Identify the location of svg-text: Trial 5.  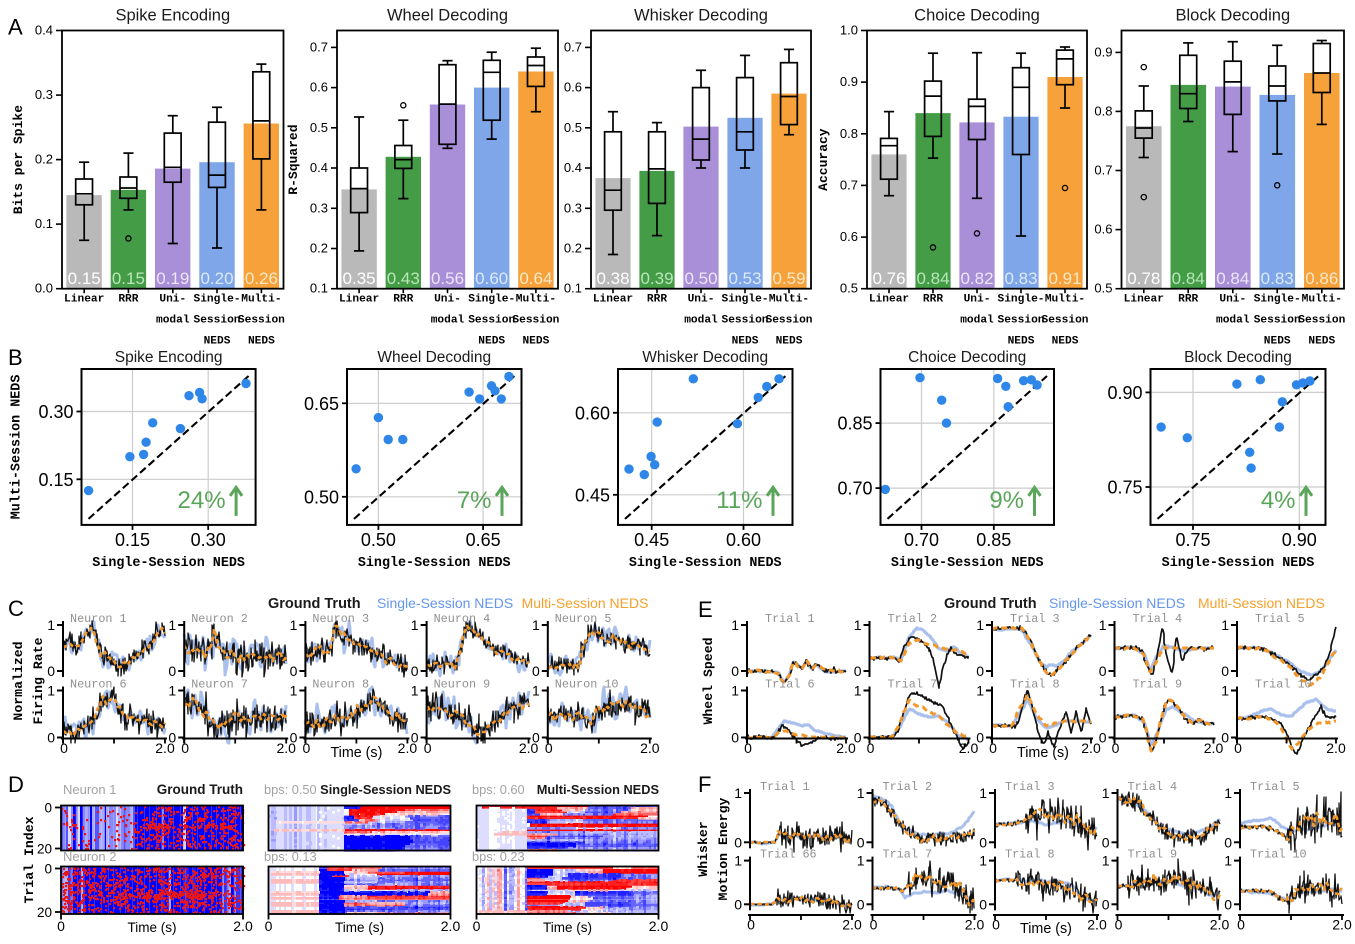
(1275, 787).